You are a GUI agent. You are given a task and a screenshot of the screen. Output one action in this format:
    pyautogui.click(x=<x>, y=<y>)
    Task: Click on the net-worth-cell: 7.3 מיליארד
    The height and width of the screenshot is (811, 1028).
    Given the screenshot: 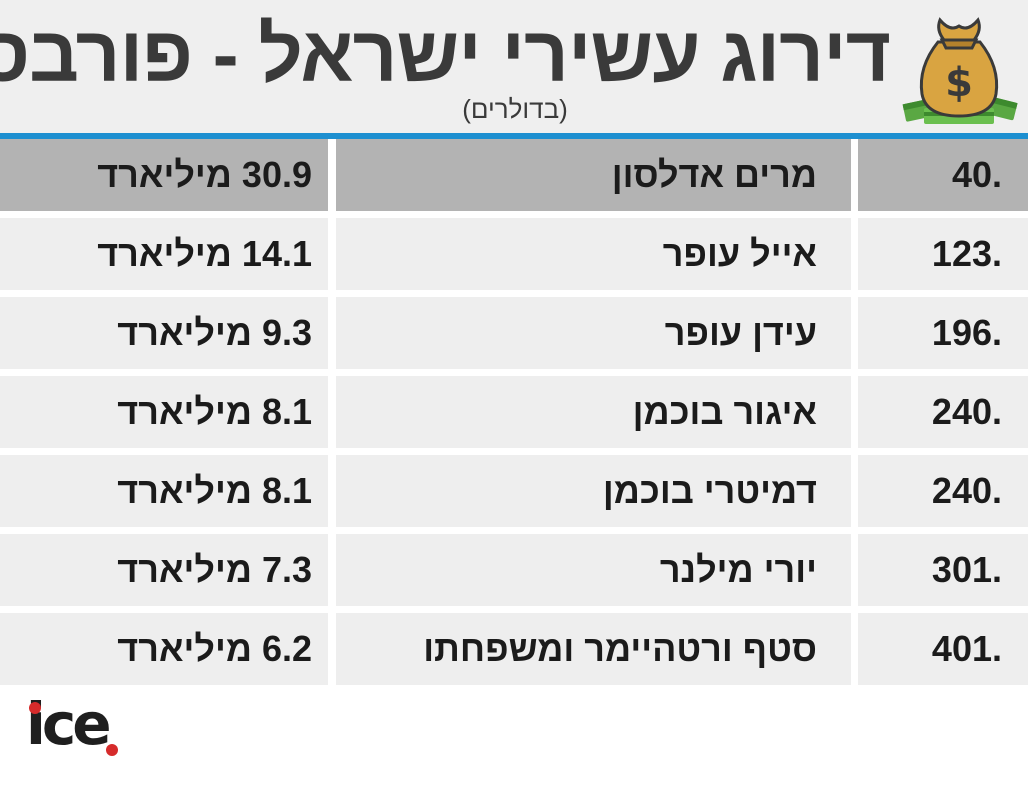 What is the action you would take?
    pyautogui.click(x=164, y=570)
    